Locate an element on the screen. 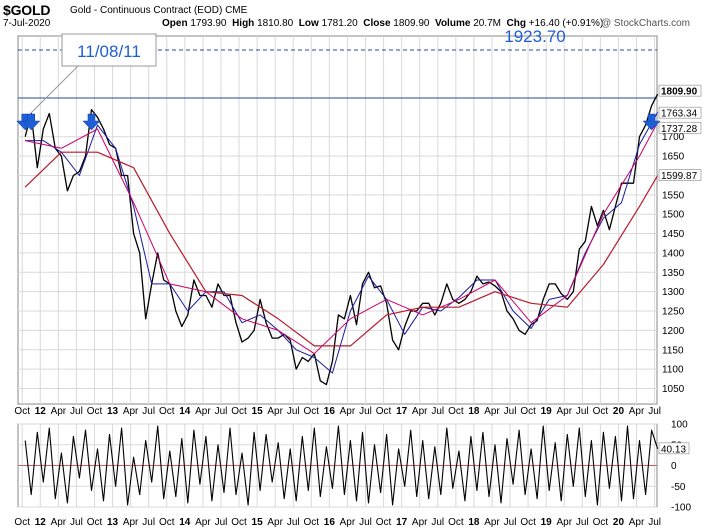 The height and width of the screenshot is (529, 702). y-tick-label: 1250 is located at coordinates (673, 312).